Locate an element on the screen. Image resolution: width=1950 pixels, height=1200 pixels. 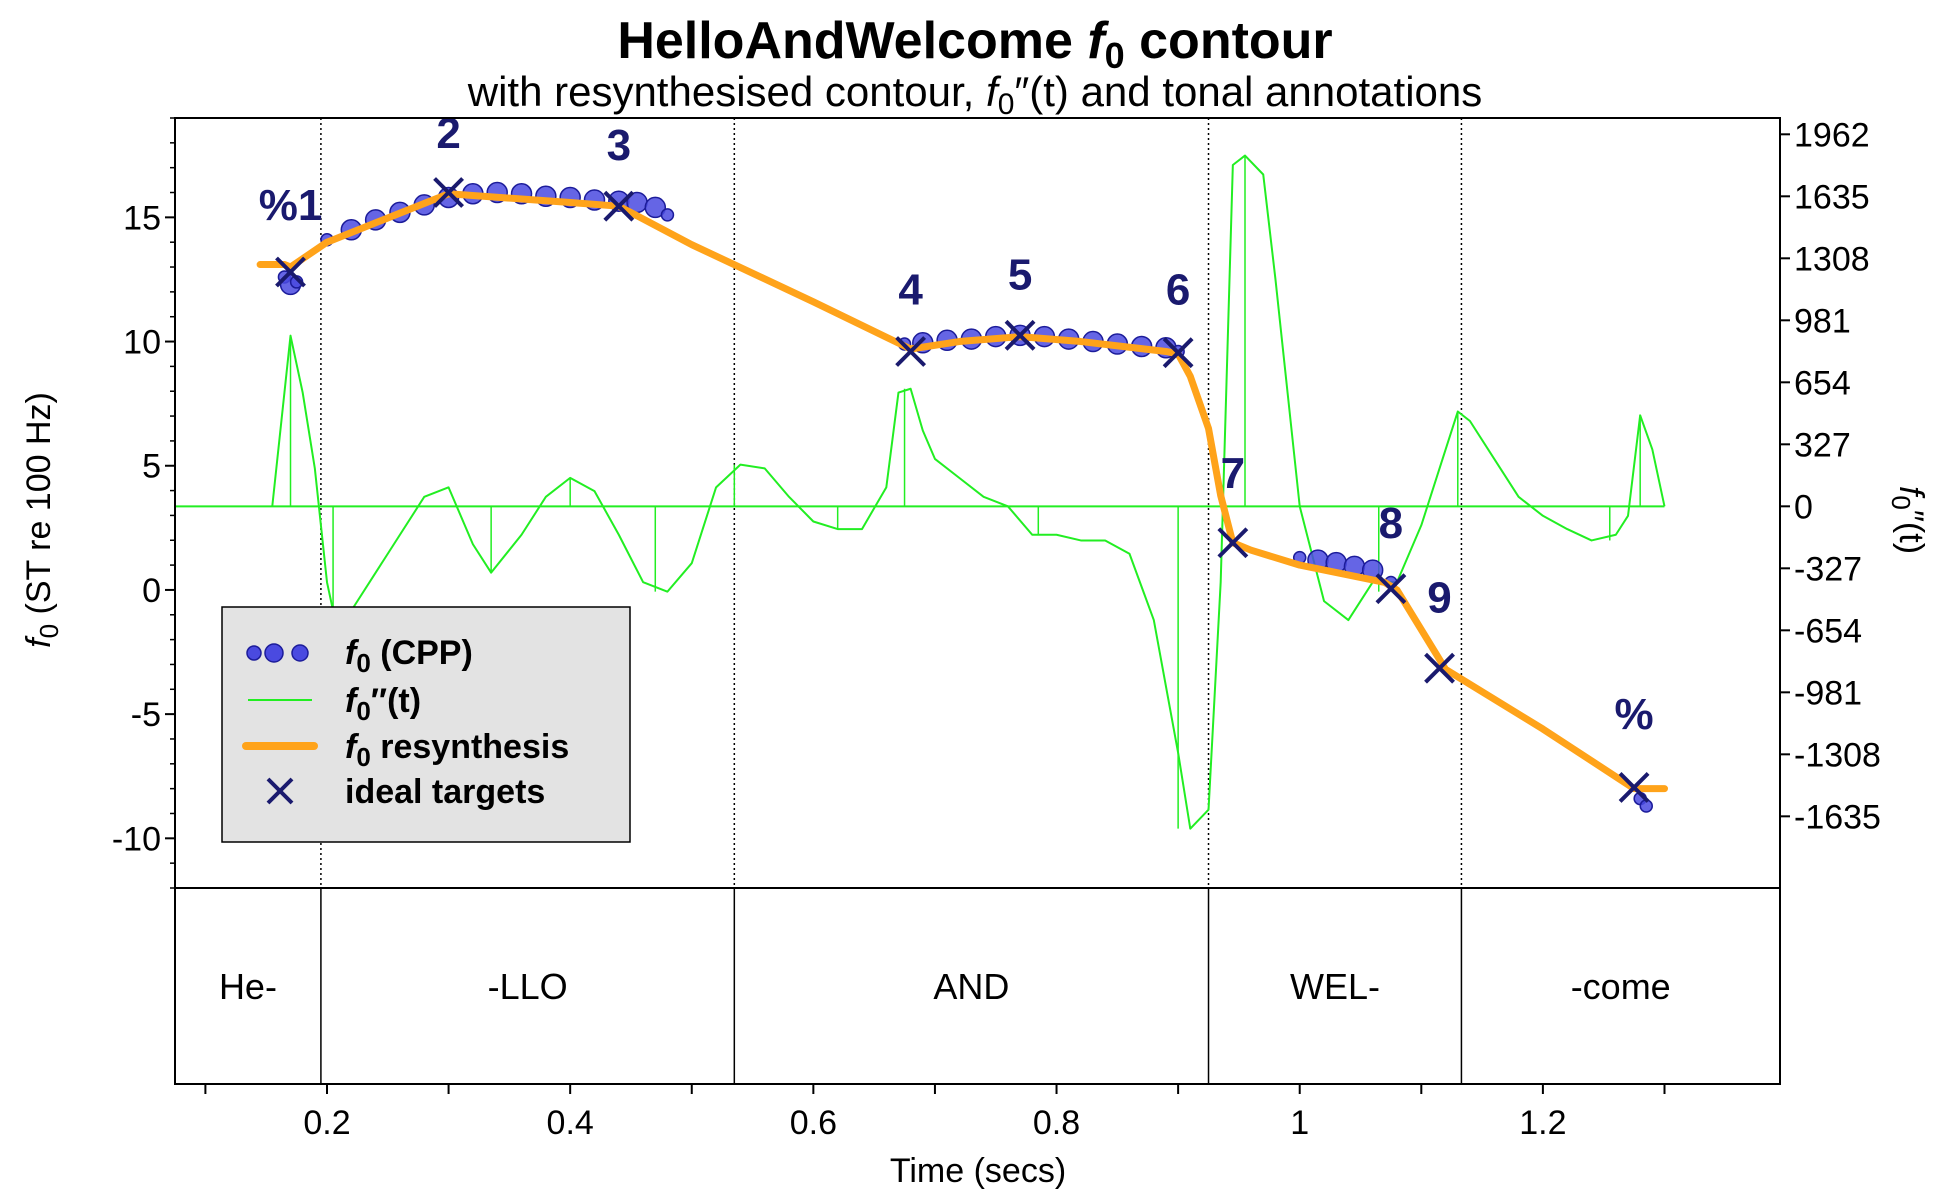
y2-tick-label: 0 is located at coordinates (1803, 507).